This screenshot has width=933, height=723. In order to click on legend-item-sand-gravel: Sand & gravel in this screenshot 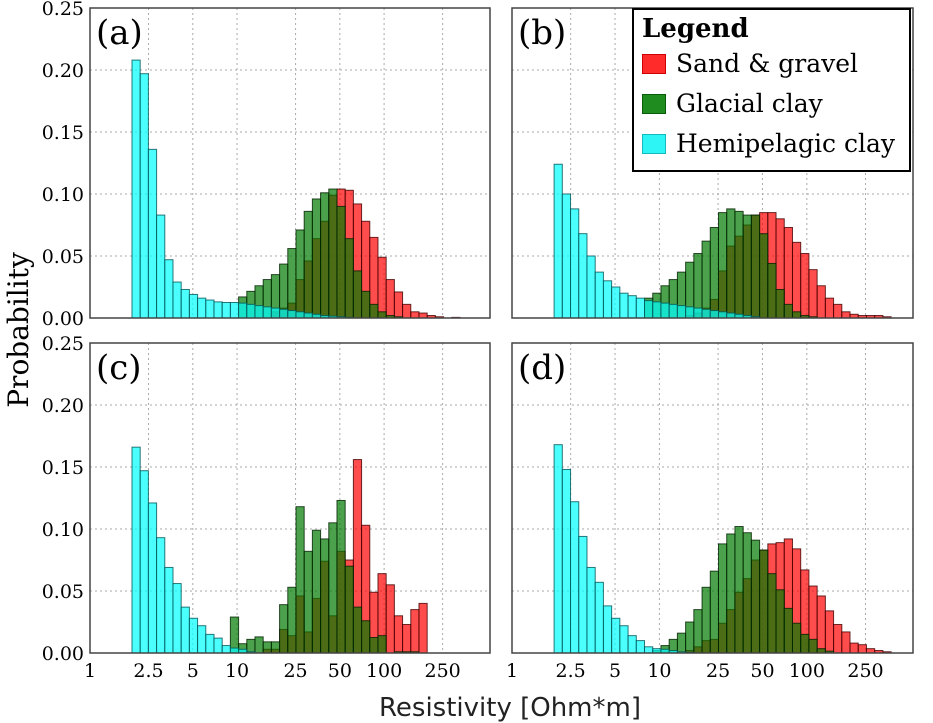, I will do `click(771, 64)`.